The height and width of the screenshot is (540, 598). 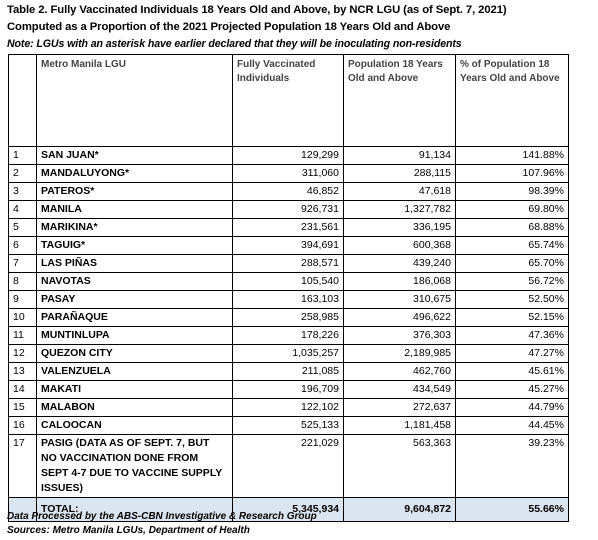 I want to click on table-cell: 2, so click(x=22, y=173).